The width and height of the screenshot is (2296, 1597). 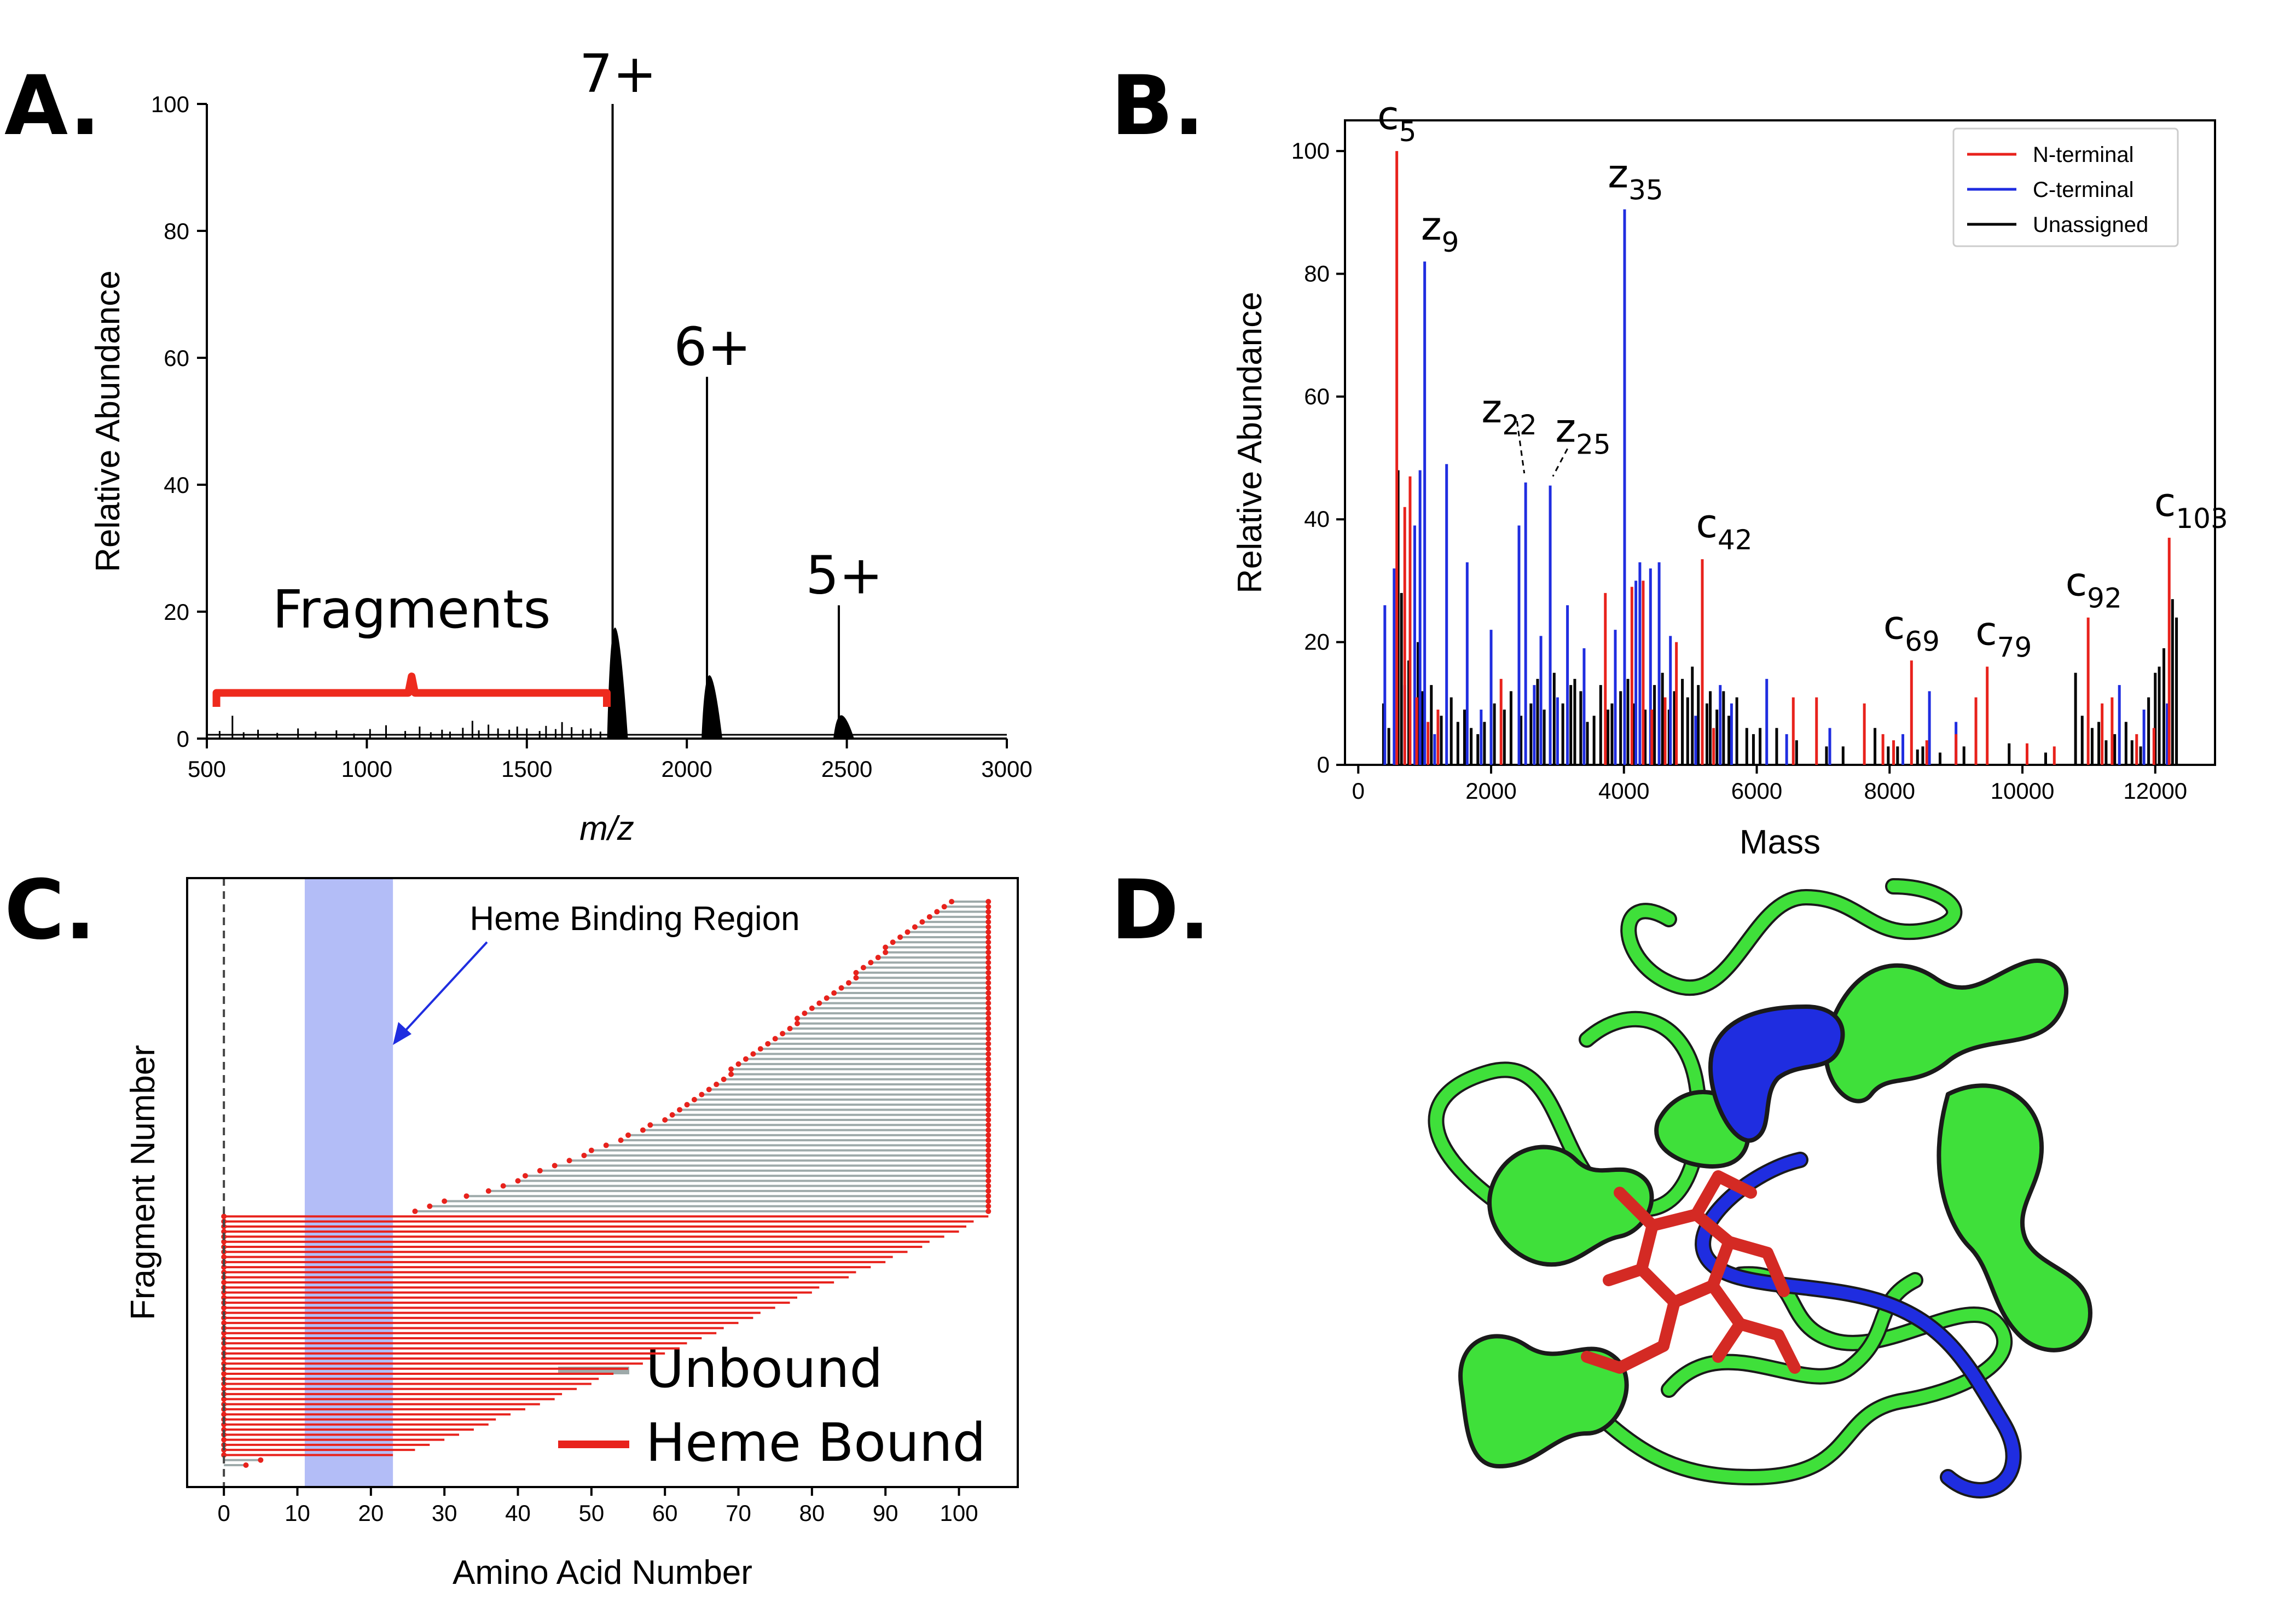 I want to click on legend-label-heme-bound: Heme Bound, so click(x=816, y=1442).